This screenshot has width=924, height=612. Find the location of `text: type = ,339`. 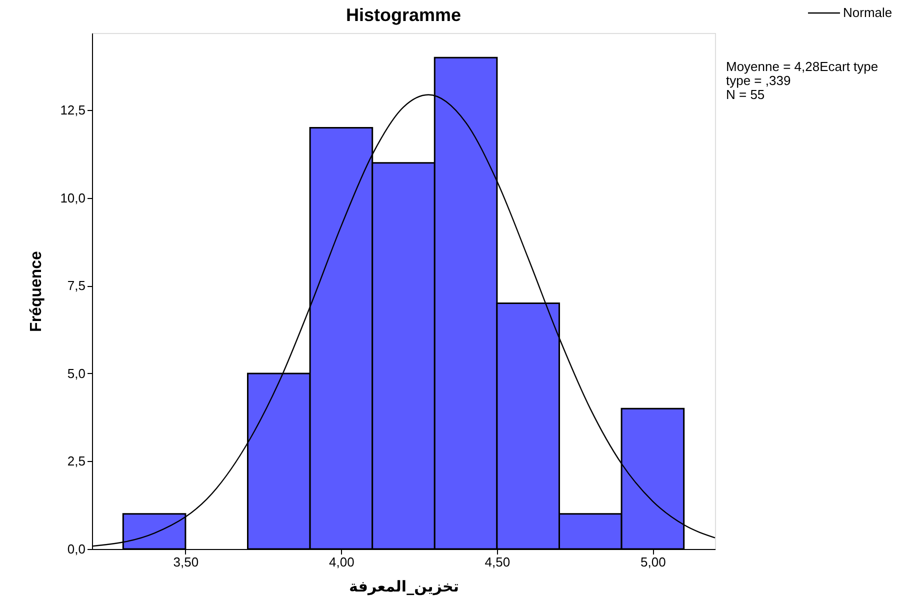

text: type = ,339 is located at coordinates (758, 80).